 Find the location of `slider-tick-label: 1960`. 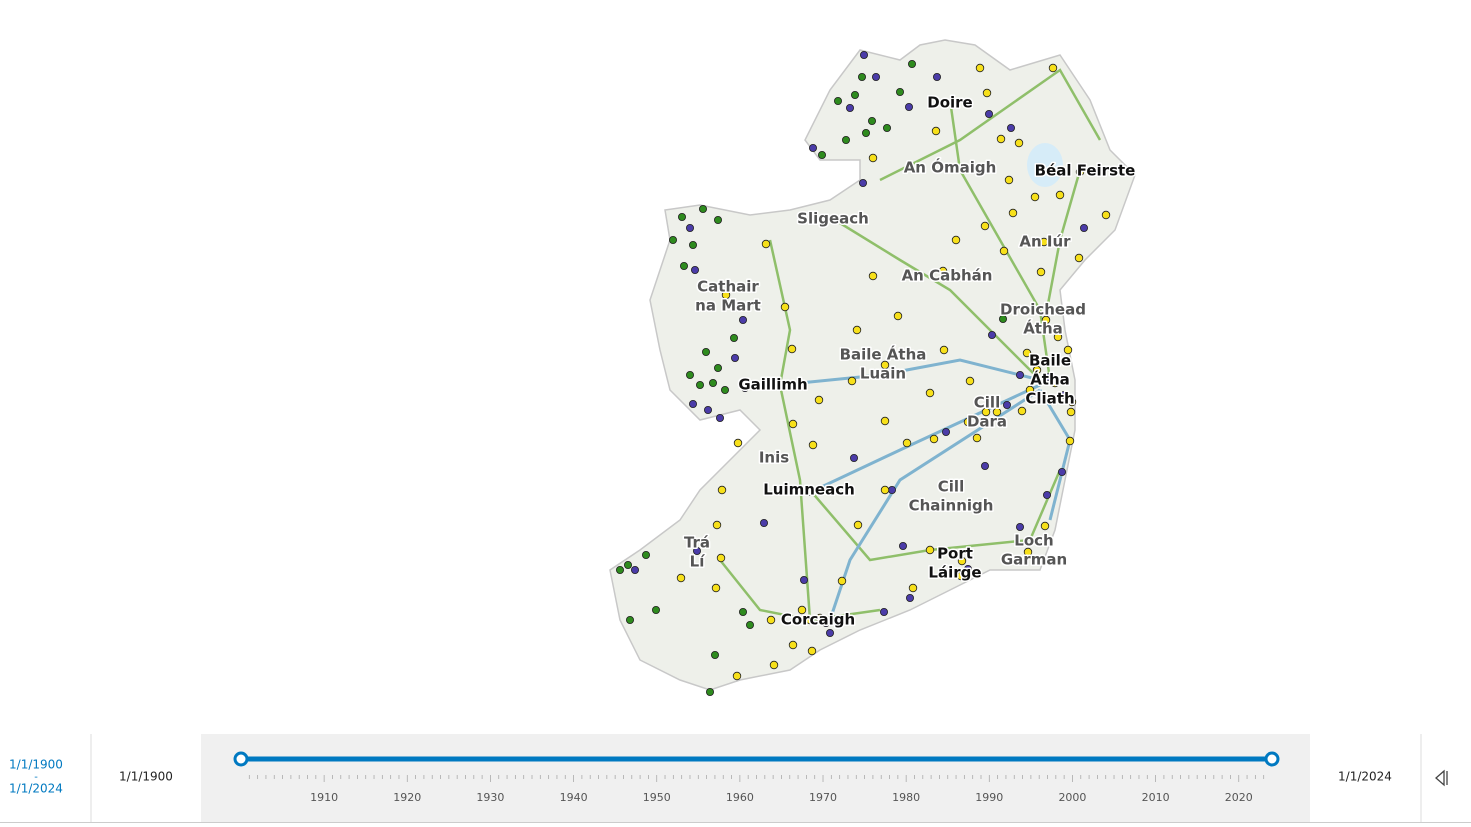

slider-tick-label: 1960 is located at coordinates (740, 797).